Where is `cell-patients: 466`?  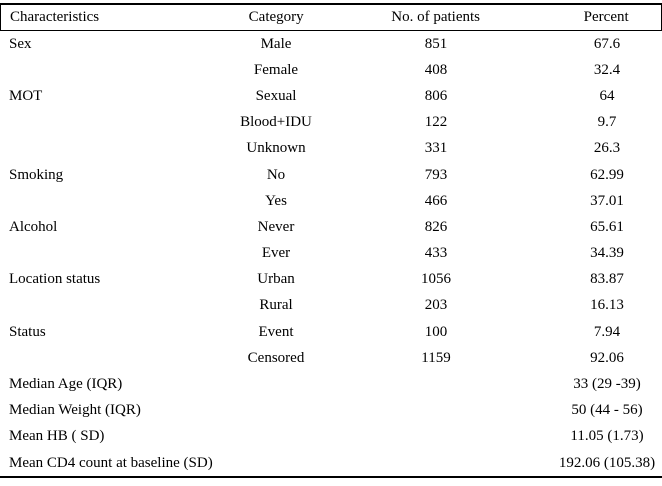 cell-patients: 466 is located at coordinates (436, 200).